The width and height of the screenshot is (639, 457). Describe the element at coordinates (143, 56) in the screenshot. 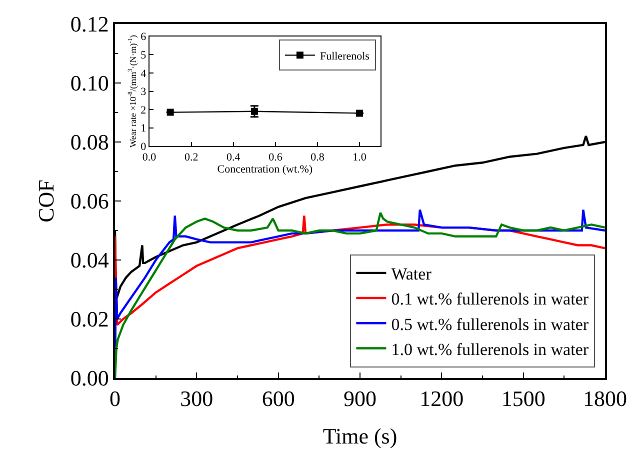

I see `y-tick-label: 5` at that location.